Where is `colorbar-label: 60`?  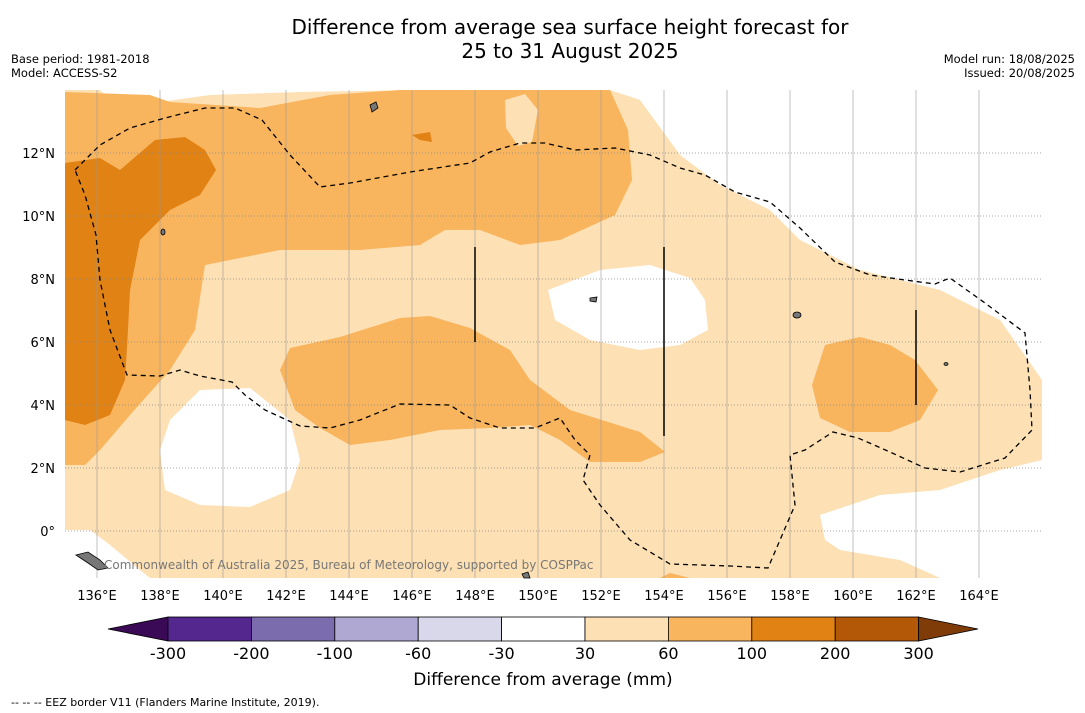
colorbar-label: 60 is located at coordinates (668, 653).